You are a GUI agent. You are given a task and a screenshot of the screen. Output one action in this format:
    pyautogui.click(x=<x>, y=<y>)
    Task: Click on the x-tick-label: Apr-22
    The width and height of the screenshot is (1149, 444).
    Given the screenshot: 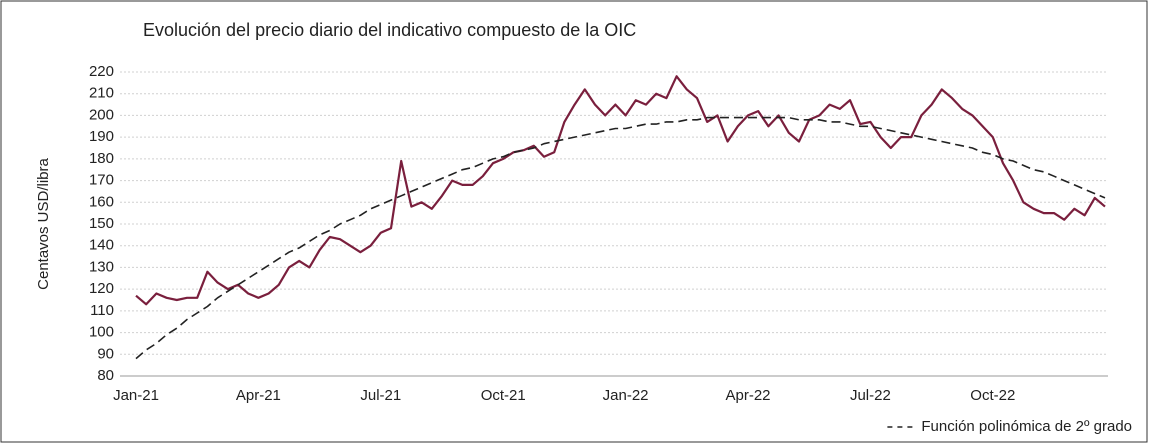 What is the action you would take?
    pyautogui.click(x=747, y=395)
    